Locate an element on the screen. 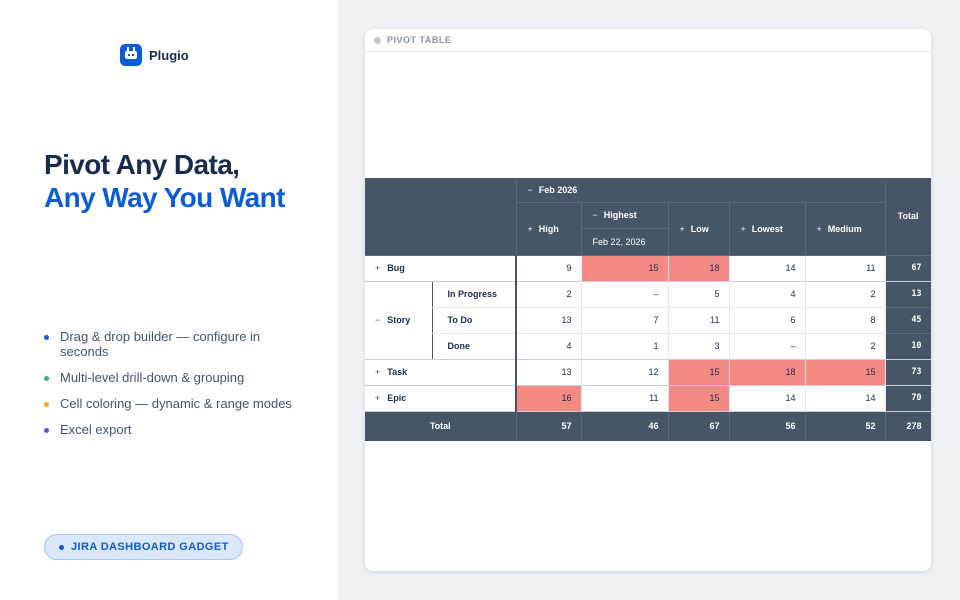  row-total-cell: 13 is located at coordinates (908, 294).